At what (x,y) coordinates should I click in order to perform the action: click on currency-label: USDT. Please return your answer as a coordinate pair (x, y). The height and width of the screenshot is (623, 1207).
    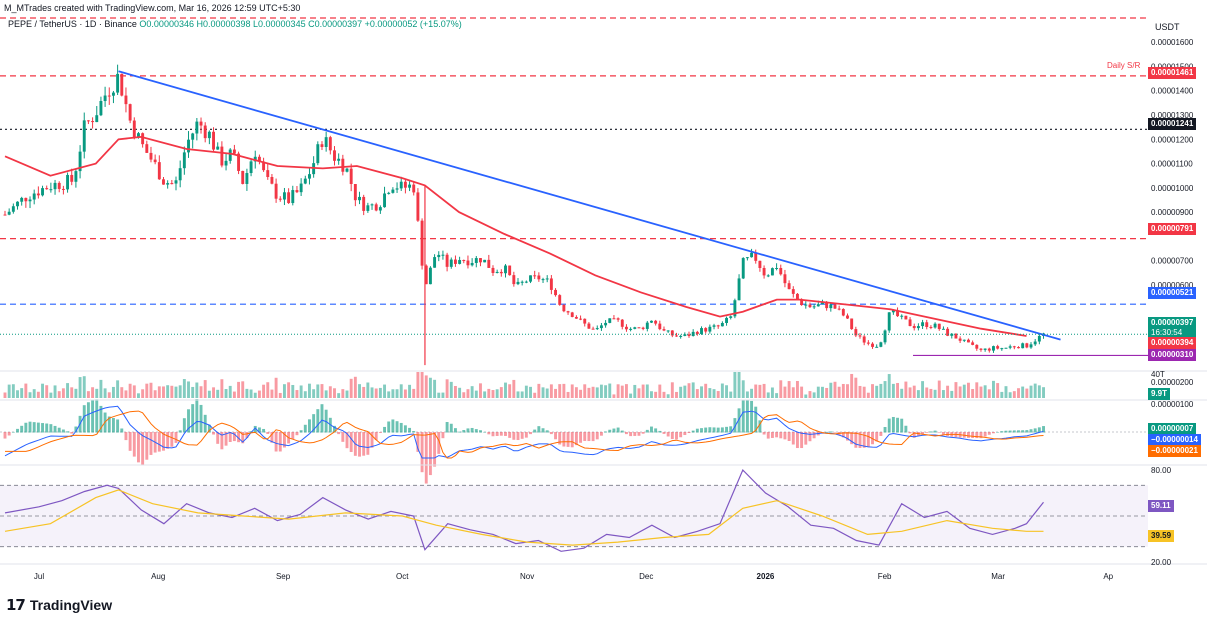
    Looking at the image, I should click on (1167, 27).